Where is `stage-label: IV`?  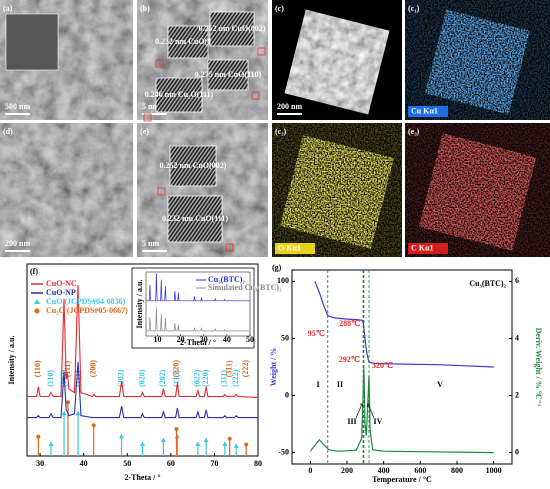
stage-label: IV is located at coordinates (378, 421).